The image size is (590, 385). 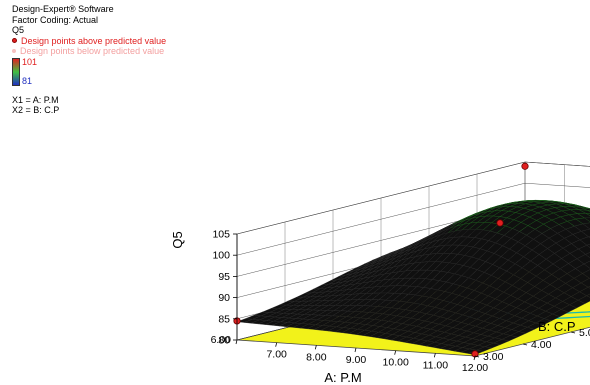 What do you see at coordinates (89, 71) in the screenshot?
I see `color-scale: 101 81` at bounding box center [89, 71].